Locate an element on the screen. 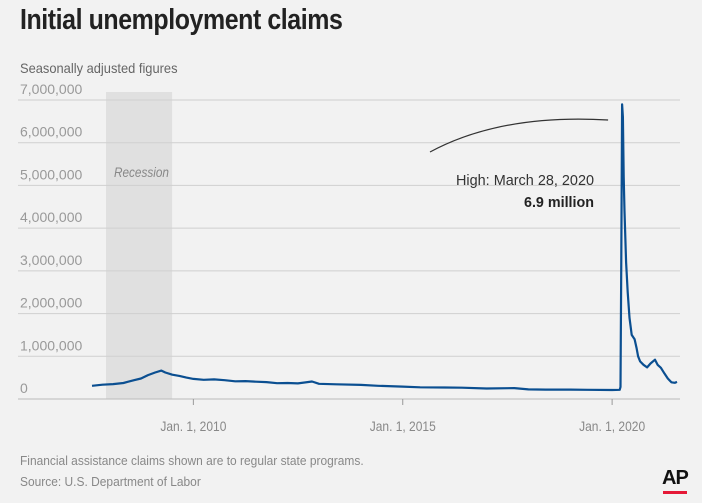 Image resolution: width=702 pixels, height=503 pixels. ap-logo-text: AP is located at coordinates (675, 478).